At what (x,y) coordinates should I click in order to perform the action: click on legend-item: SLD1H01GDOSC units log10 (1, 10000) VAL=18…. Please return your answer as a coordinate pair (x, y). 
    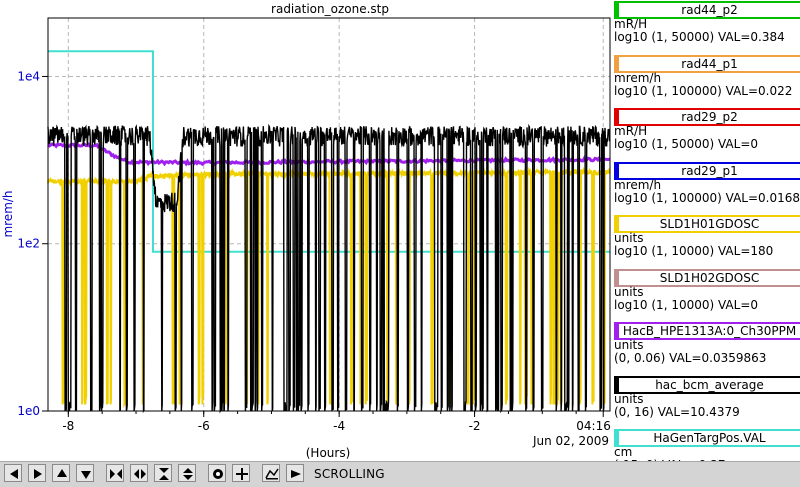
    Looking at the image, I should click on (706, 241).